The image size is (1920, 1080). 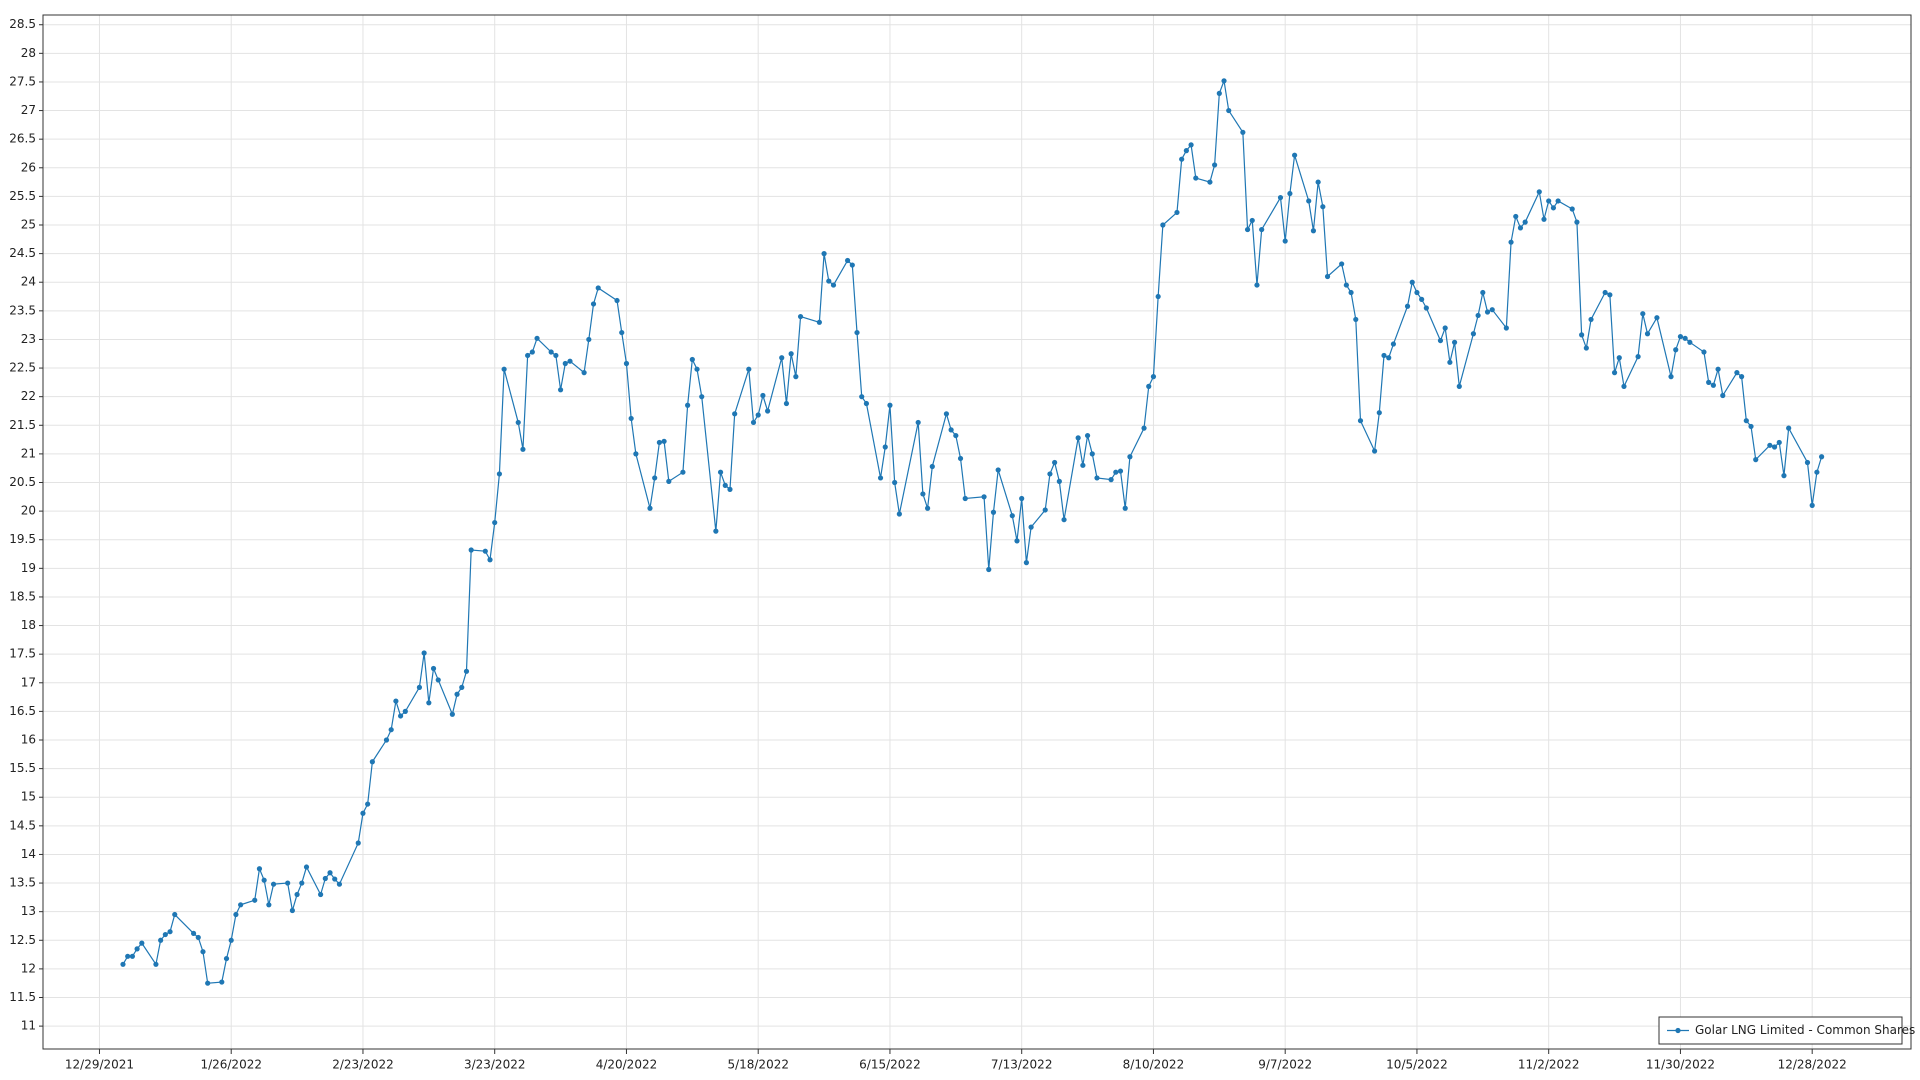 I want to click on x-tick-label: 10/5/2022, so click(x=1417, y=1065).